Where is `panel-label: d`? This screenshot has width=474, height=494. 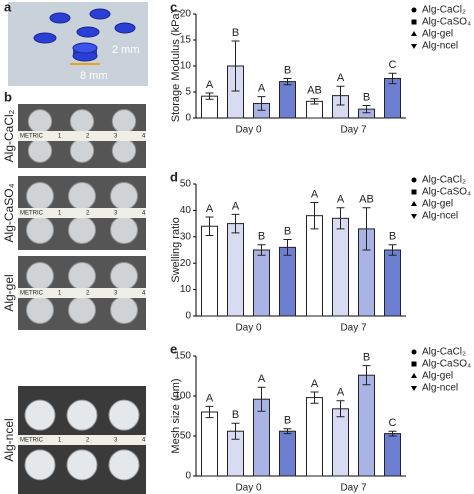
panel-label: d is located at coordinates (174, 176).